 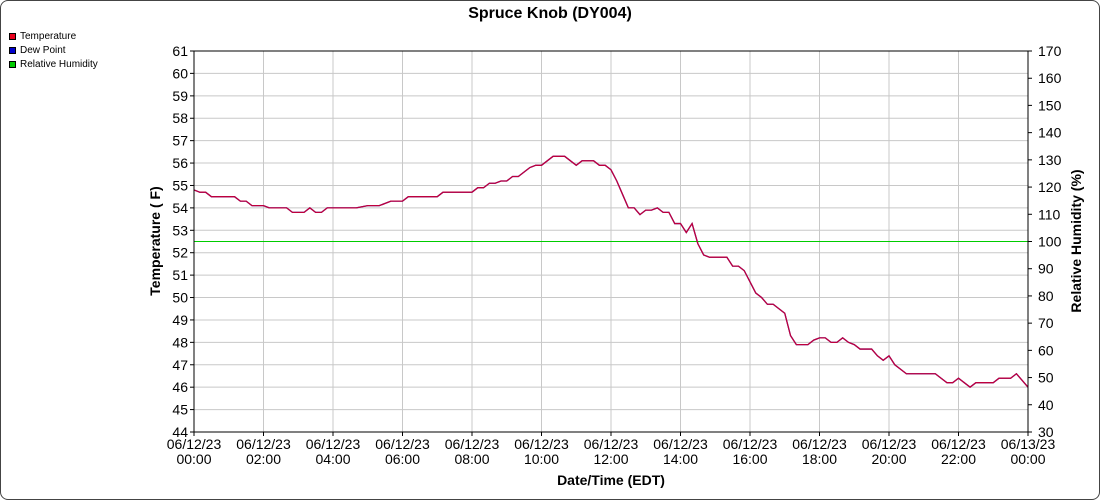 I want to click on y-tick-label: 61, so click(x=180, y=51).